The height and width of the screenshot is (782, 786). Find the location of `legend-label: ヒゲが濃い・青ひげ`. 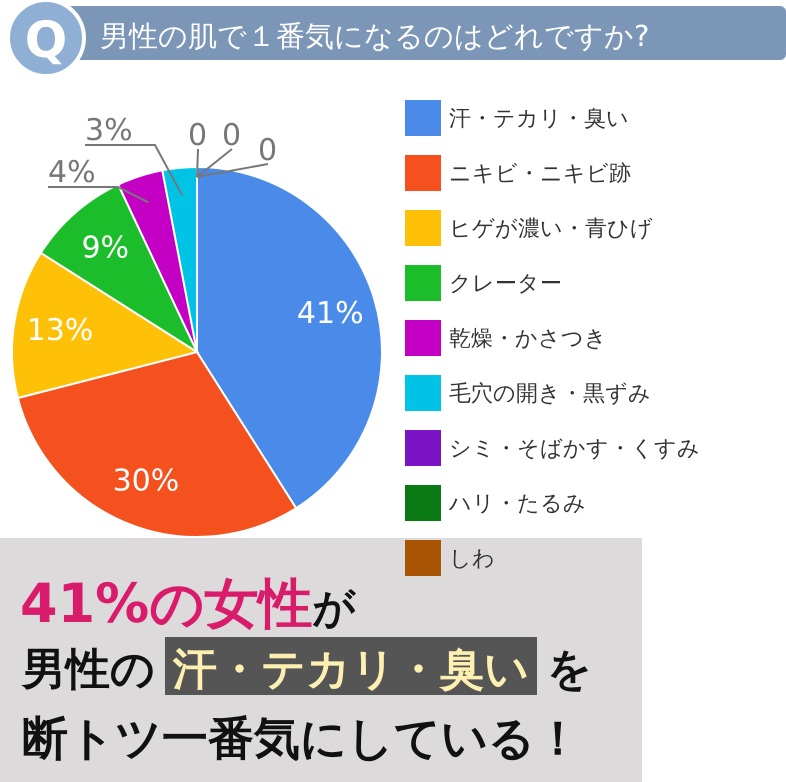

legend-label: ヒゲが濃い・青ひげ is located at coordinates (551, 229).